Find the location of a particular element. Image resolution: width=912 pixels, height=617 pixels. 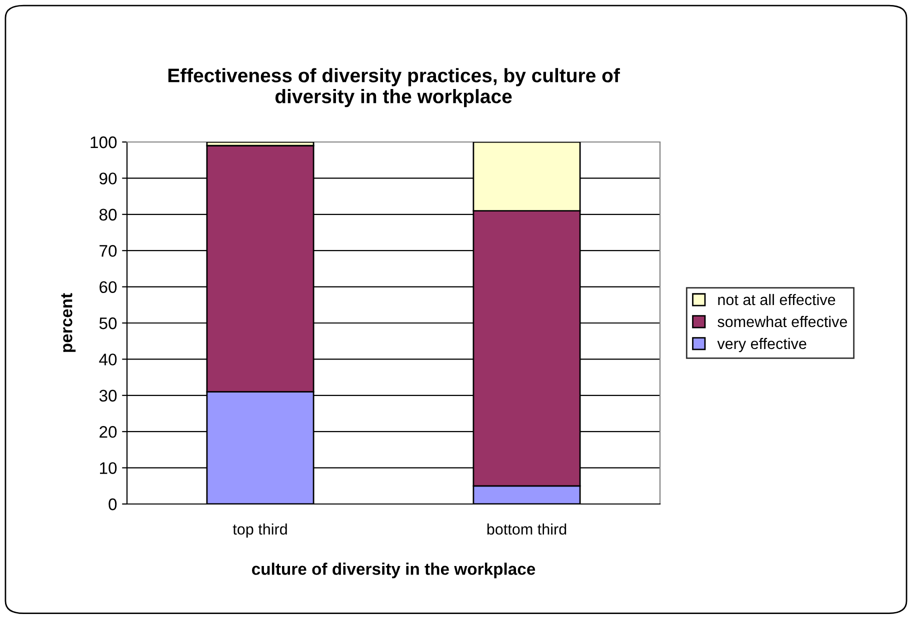

y-tick-label: 100 is located at coordinates (103, 142).